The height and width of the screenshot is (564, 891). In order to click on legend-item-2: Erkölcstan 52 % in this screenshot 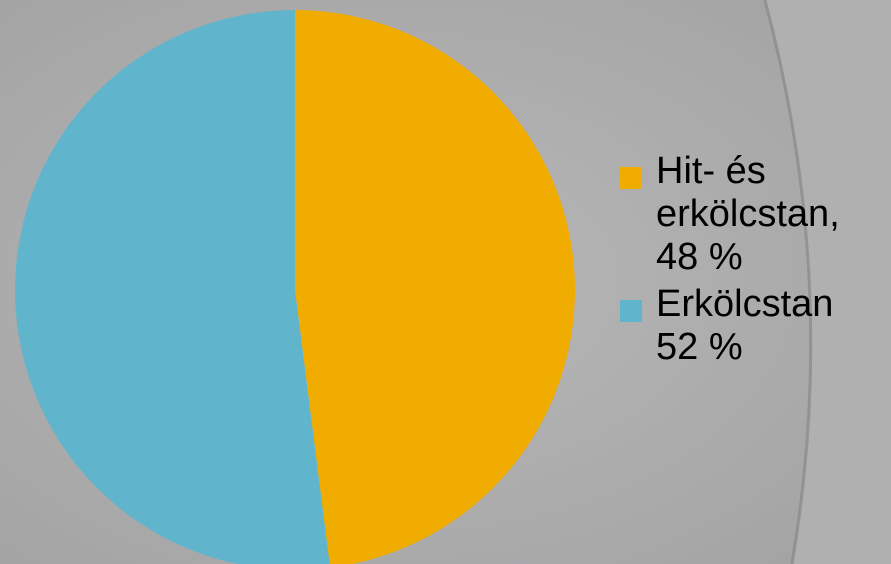, I will do `click(751, 326)`.